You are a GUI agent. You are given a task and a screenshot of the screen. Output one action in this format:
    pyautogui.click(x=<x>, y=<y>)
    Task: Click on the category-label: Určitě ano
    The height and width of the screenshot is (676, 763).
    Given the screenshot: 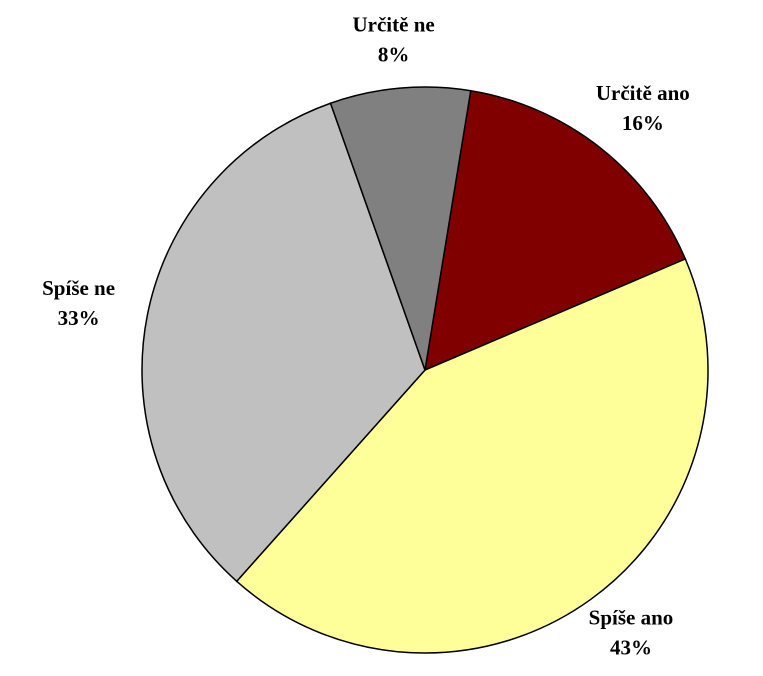 What is the action you would take?
    pyautogui.click(x=643, y=93)
    